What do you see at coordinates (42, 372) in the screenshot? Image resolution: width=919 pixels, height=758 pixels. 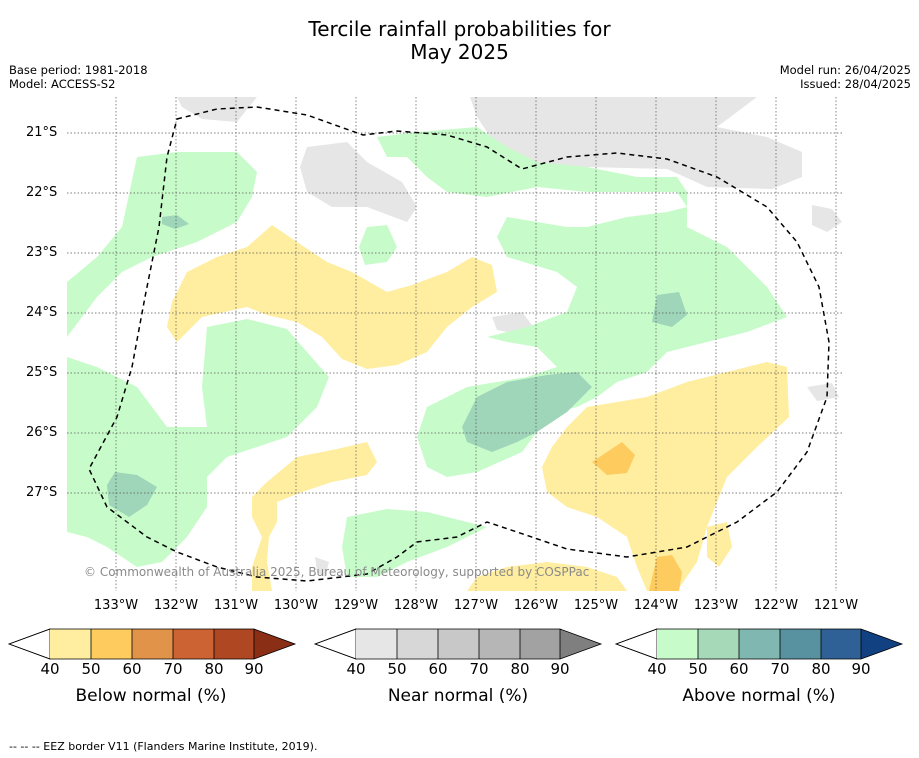 I see `lat-label: 25°S` at bounding box center [42, 372].